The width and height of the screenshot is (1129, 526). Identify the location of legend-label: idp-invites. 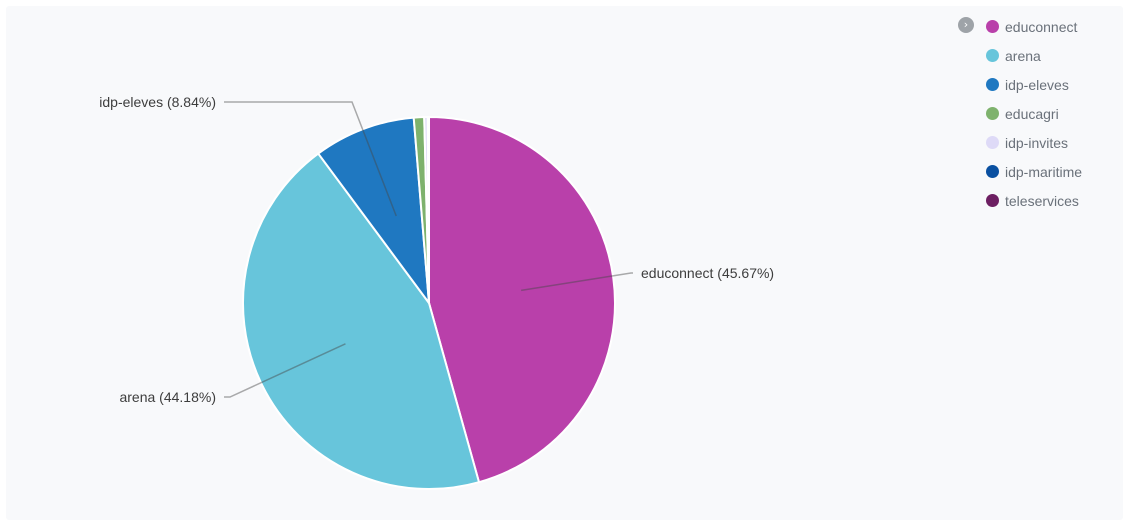
(1037, 142).